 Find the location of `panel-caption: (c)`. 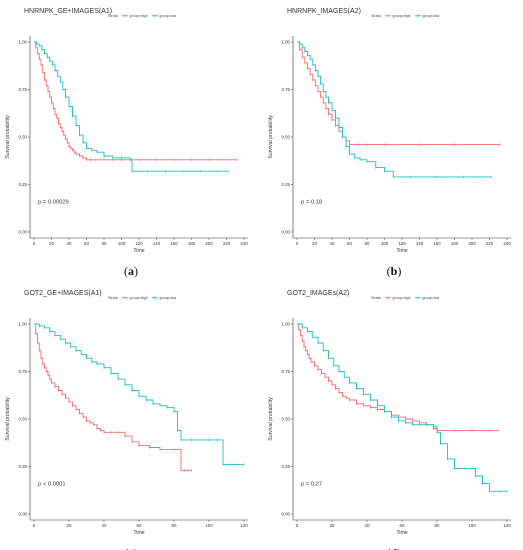

panel-caption: (c) is located at coordinates (130, 548).